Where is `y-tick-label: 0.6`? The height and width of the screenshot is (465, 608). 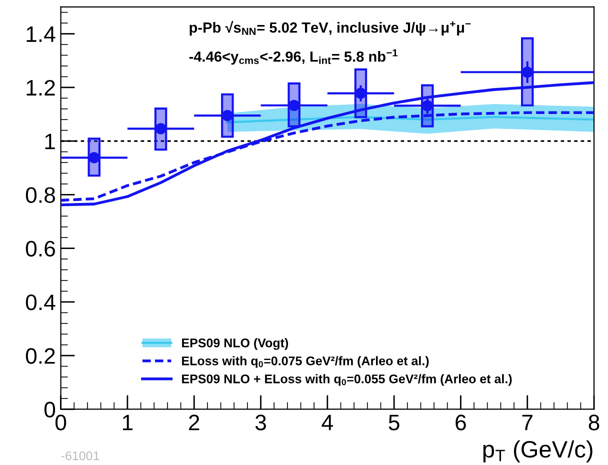
y-tick-label: 0.6 is located at coordinates (40, 248).